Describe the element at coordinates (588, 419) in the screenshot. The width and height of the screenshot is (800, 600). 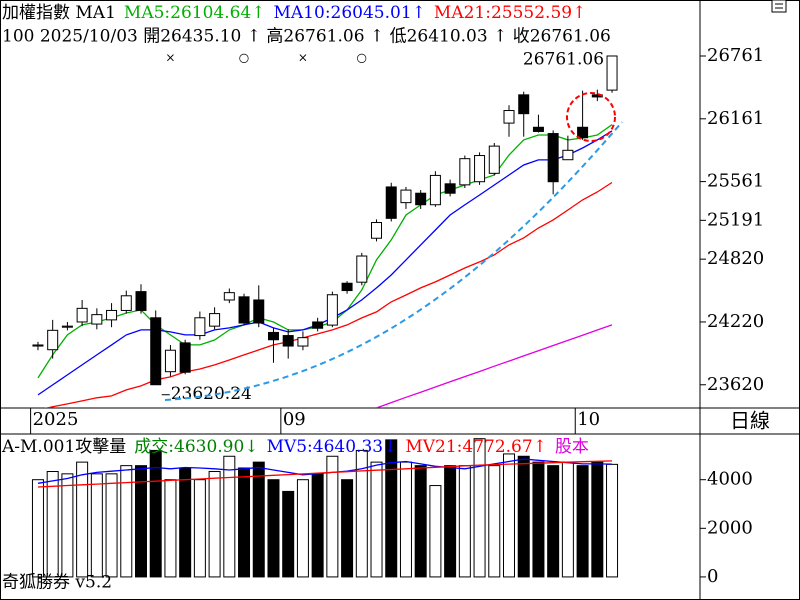
I see `x-tick-label: 10` at that location.